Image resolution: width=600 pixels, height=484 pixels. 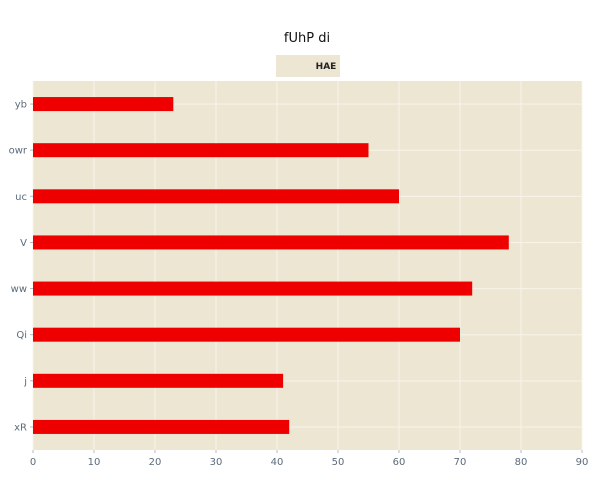 I want to click on chart-title: fUhP di, so click(x=307, y=38).